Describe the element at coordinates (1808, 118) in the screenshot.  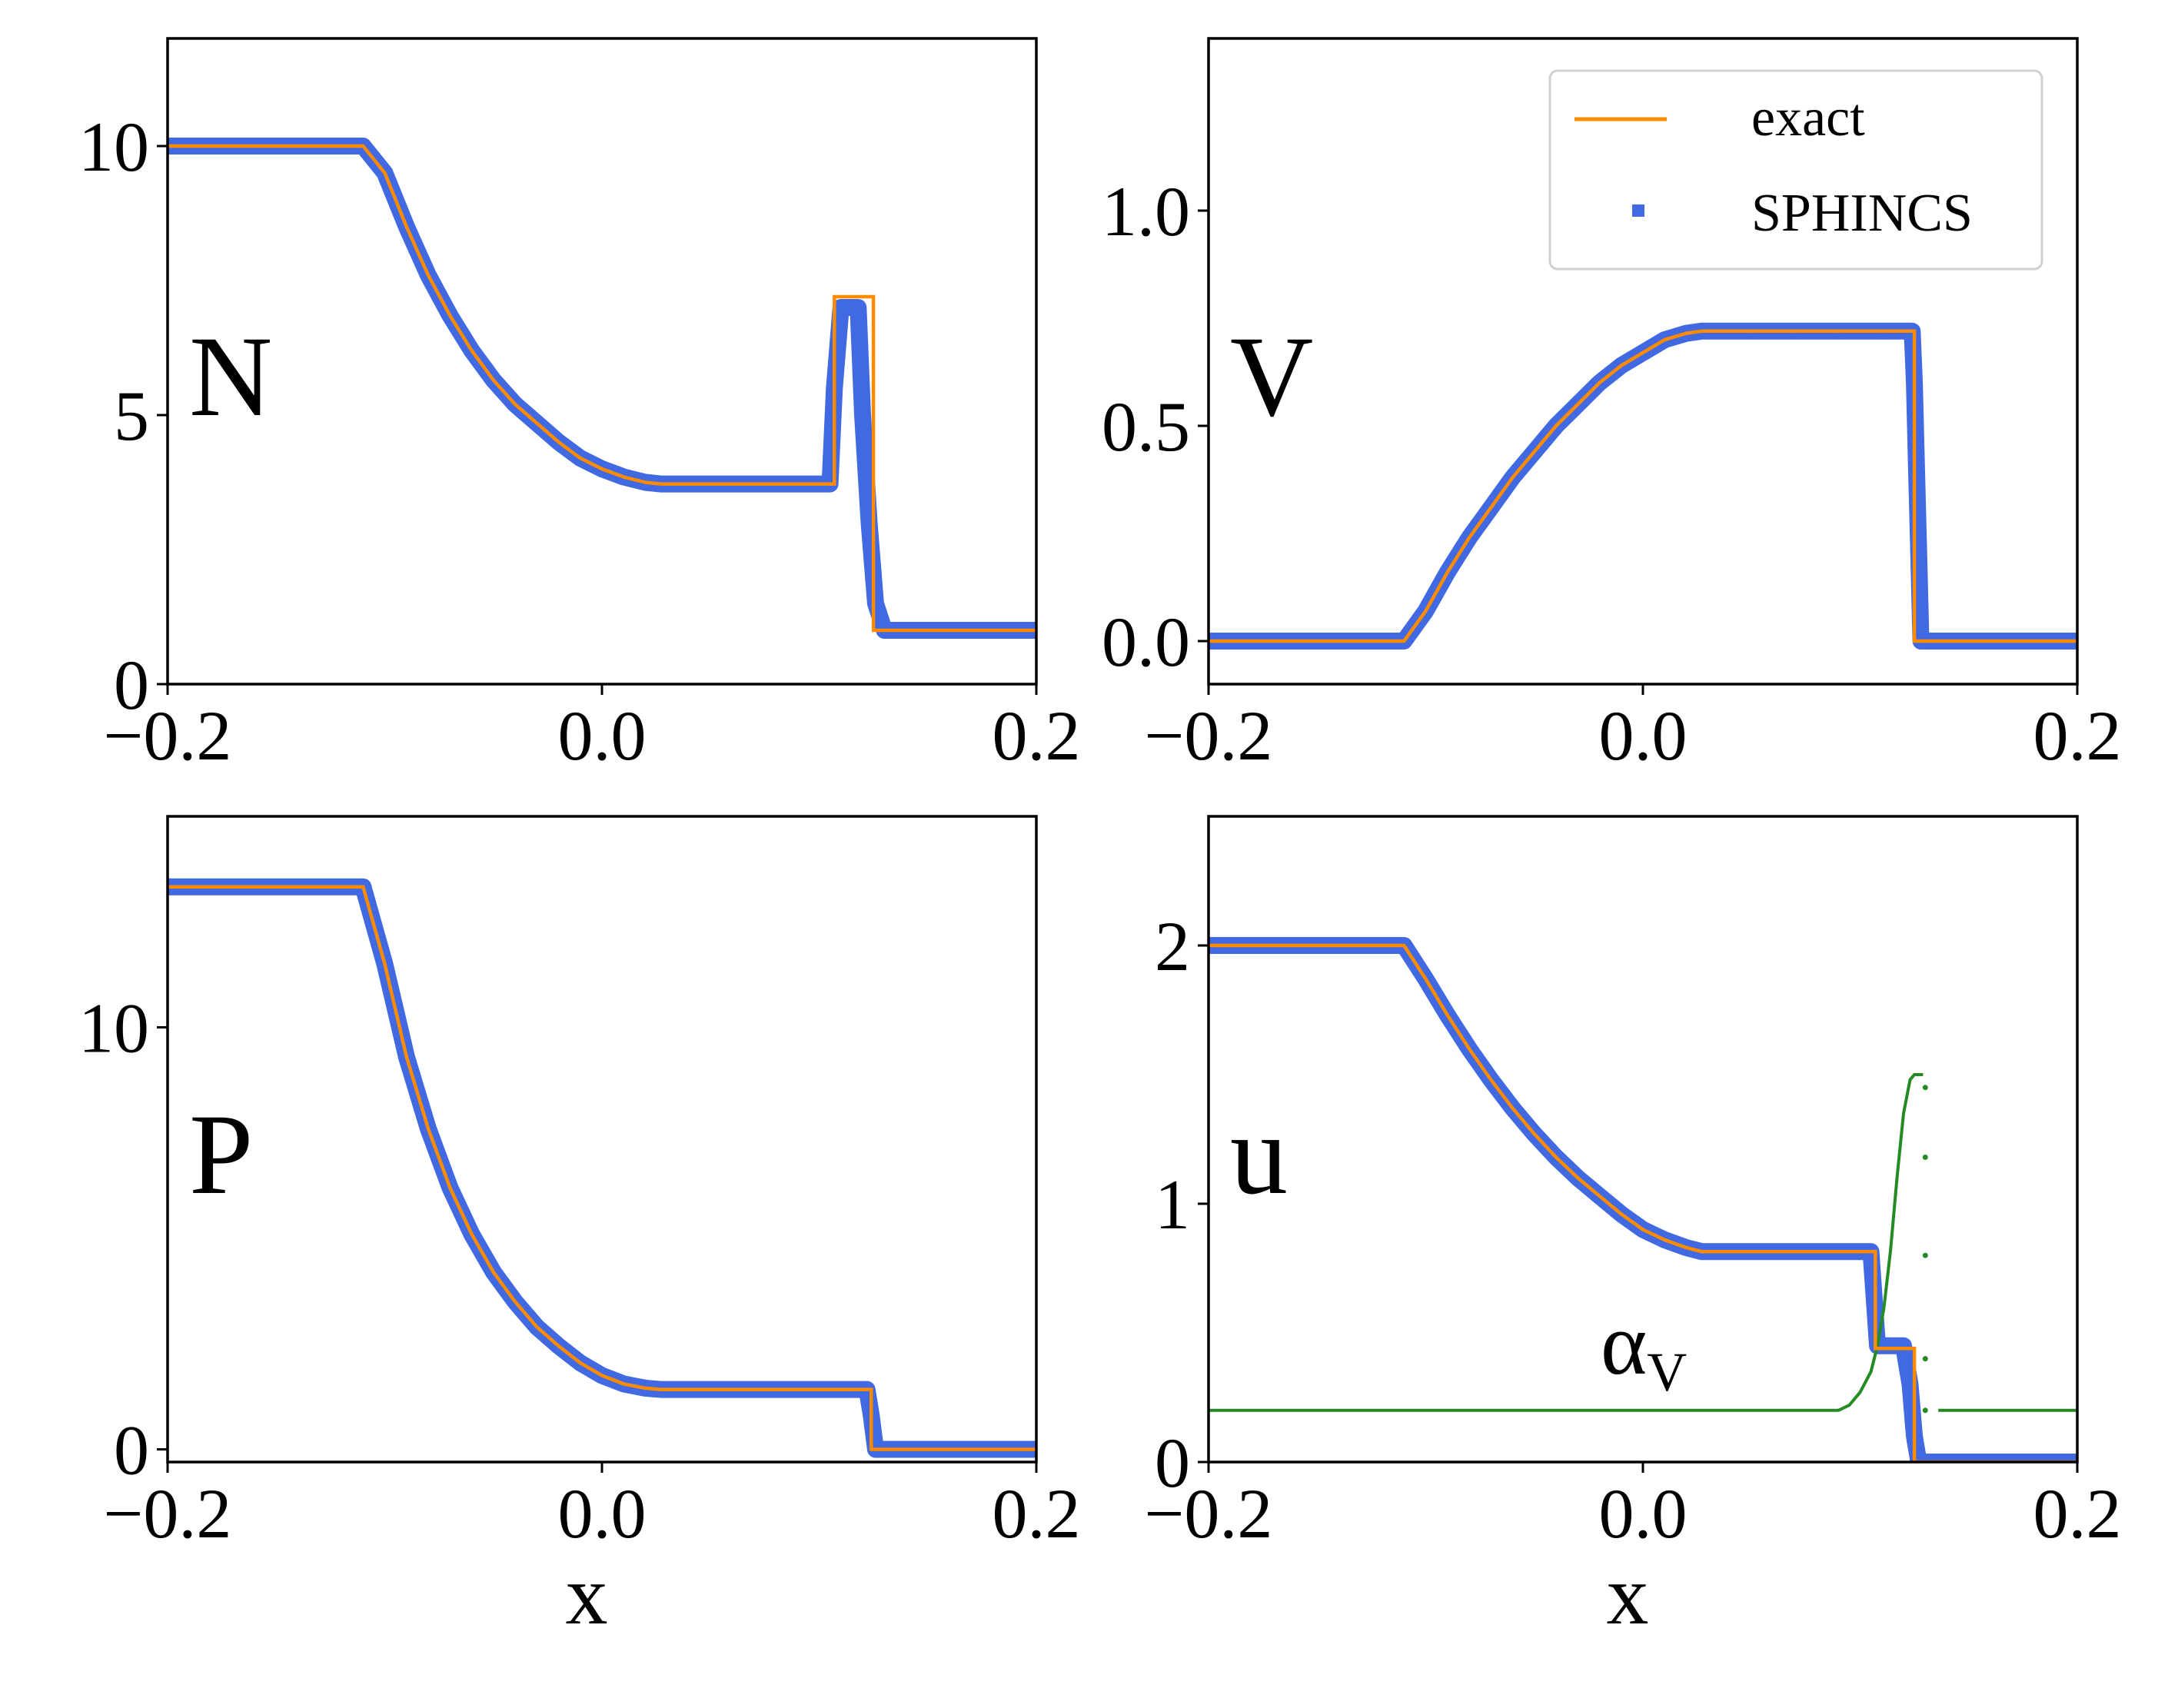
I see `legend-exact-label: exact` at that location.